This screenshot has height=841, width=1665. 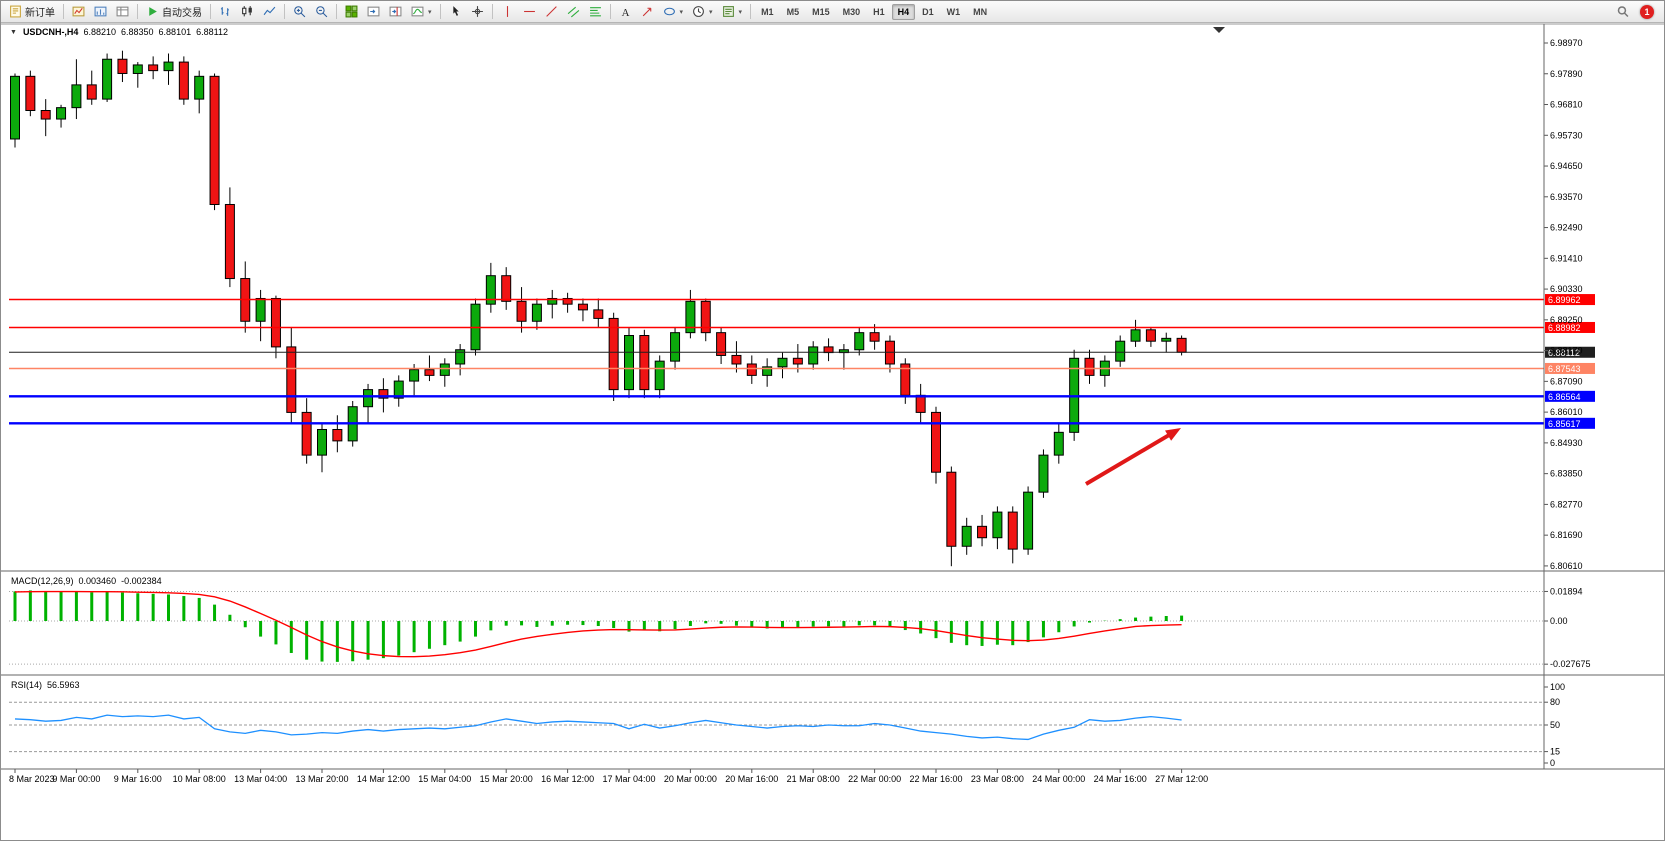 I want to click on svg-text: 6.96810, so click(x=1566, y=105).